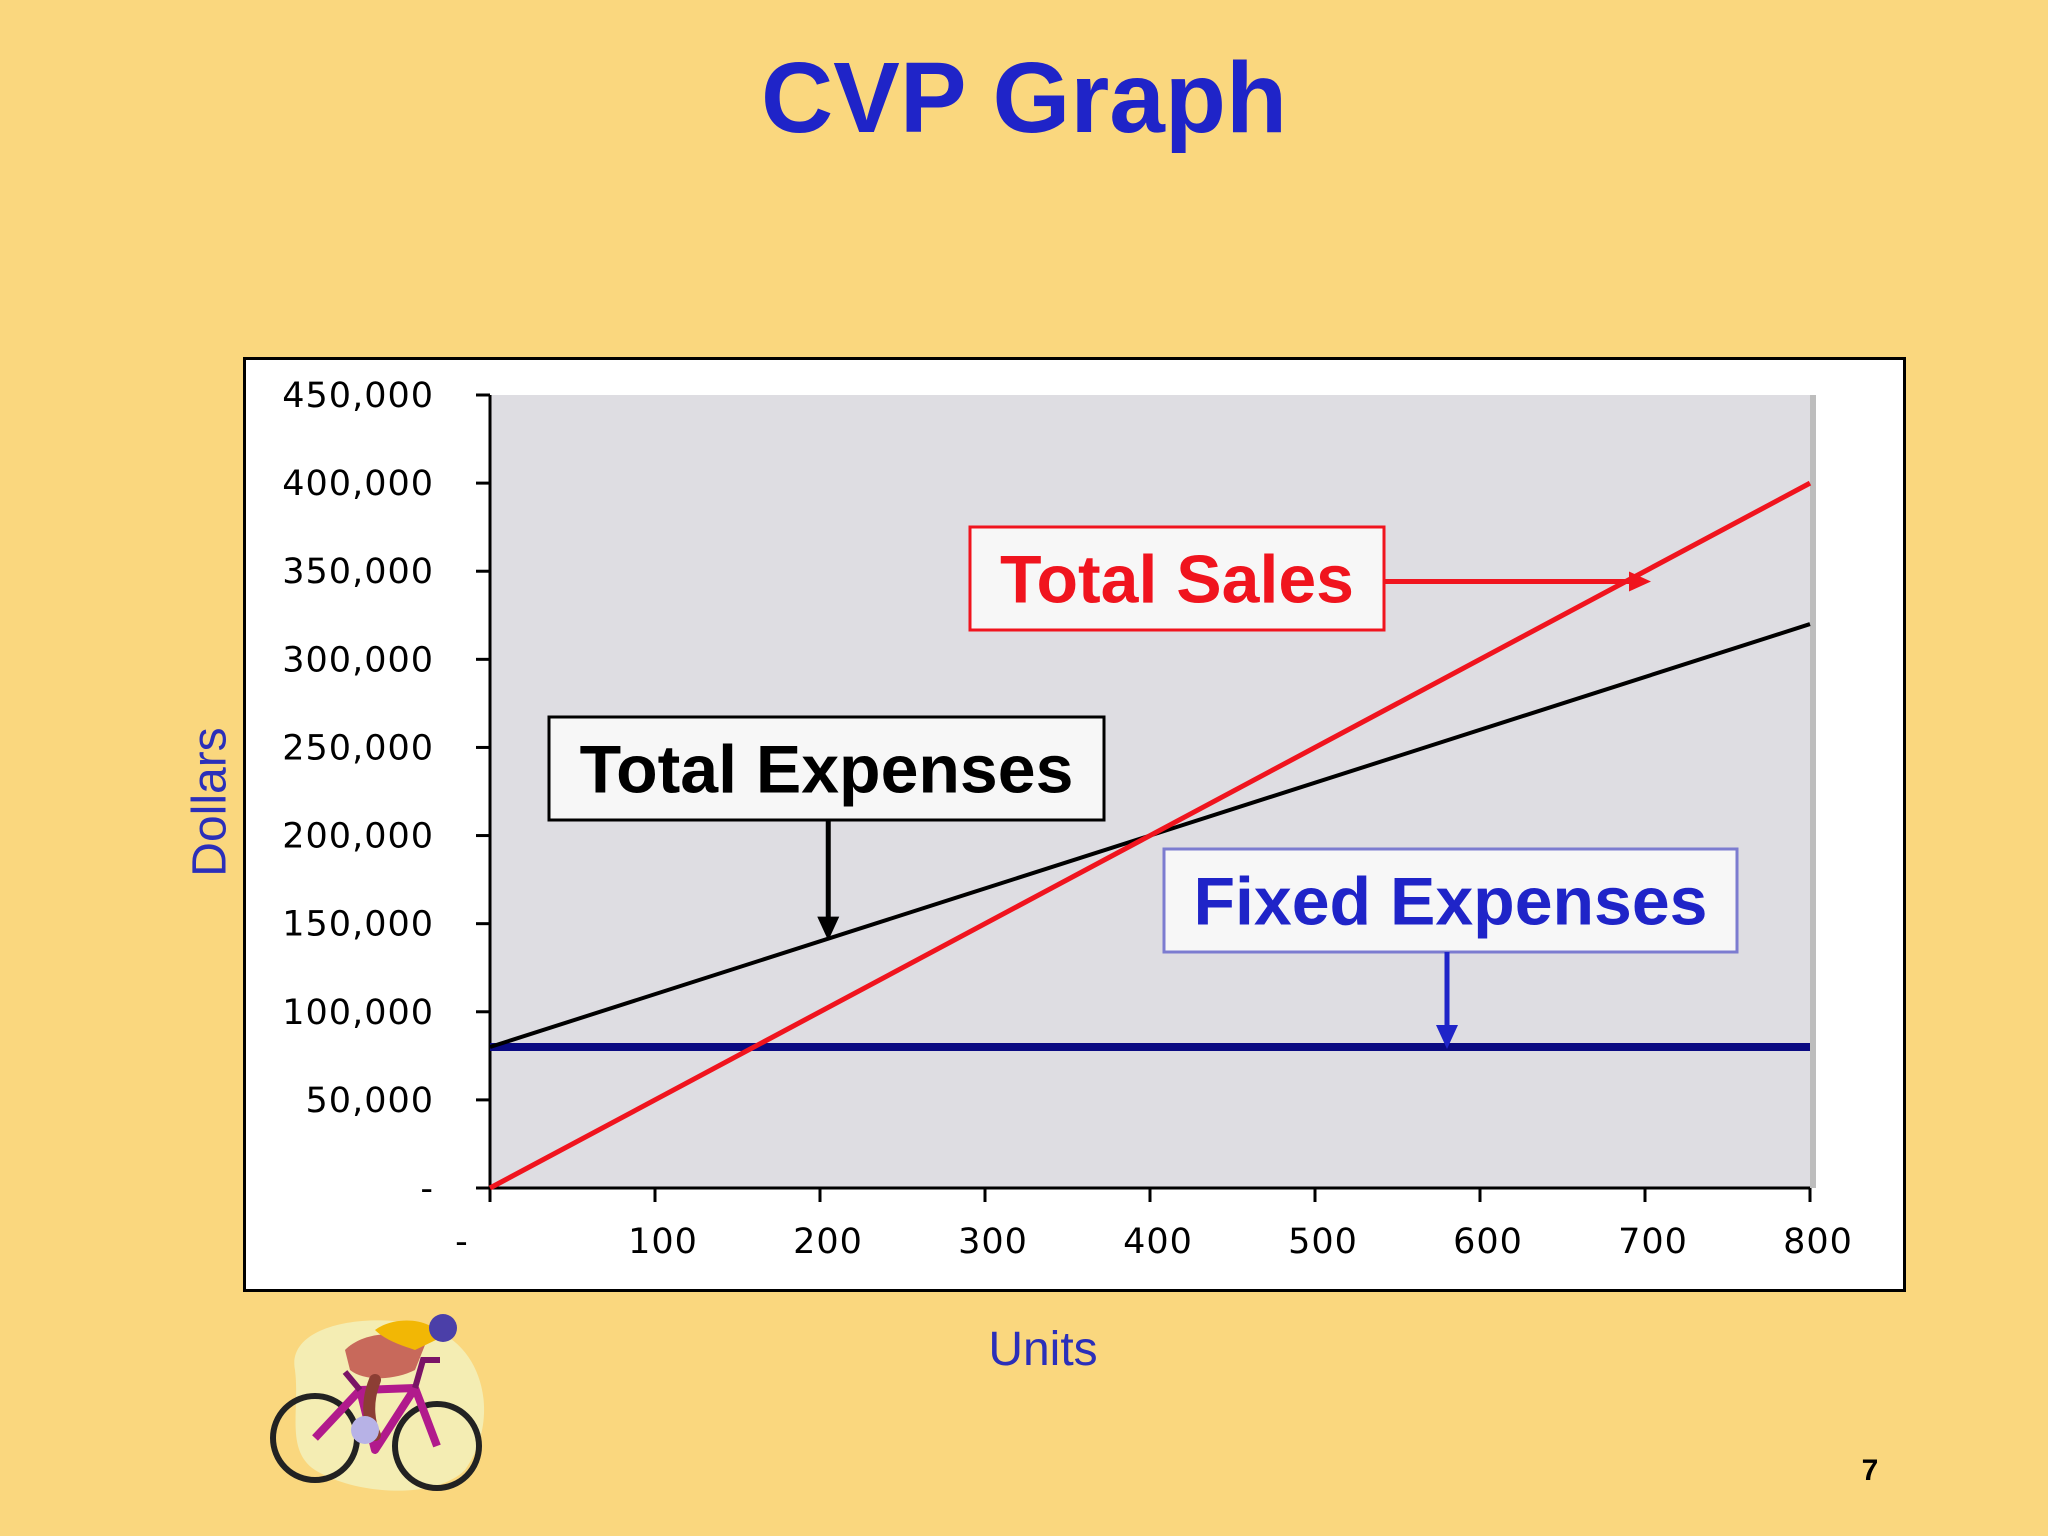  What do you see at coordinates (1024, 98) in the screenshot?
I see `slide-title: CVP Graph` at bounding box center [1024, 98].